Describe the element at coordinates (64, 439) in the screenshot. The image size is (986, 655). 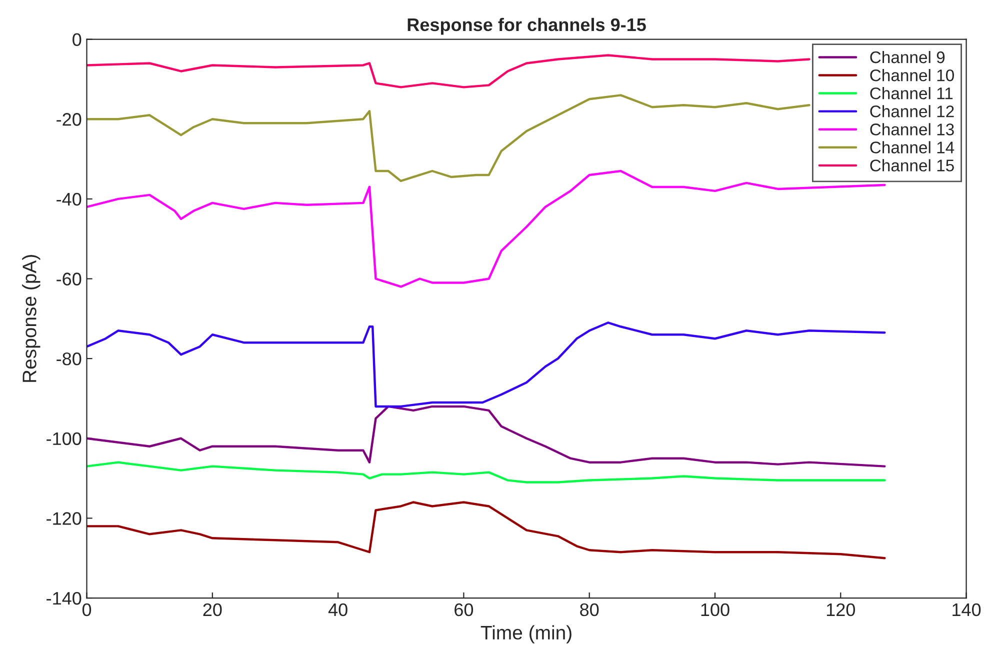
I see `y-tick-label: -100` at that location.